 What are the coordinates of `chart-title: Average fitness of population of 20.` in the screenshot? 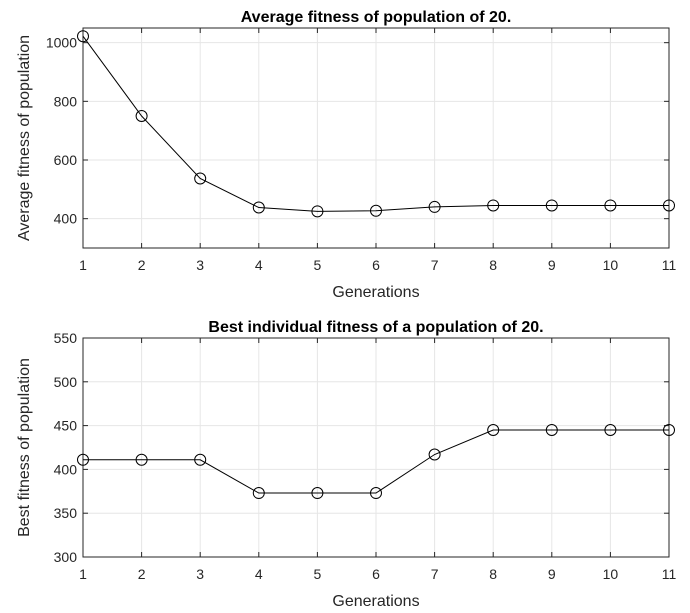 It's located at (376, 17).